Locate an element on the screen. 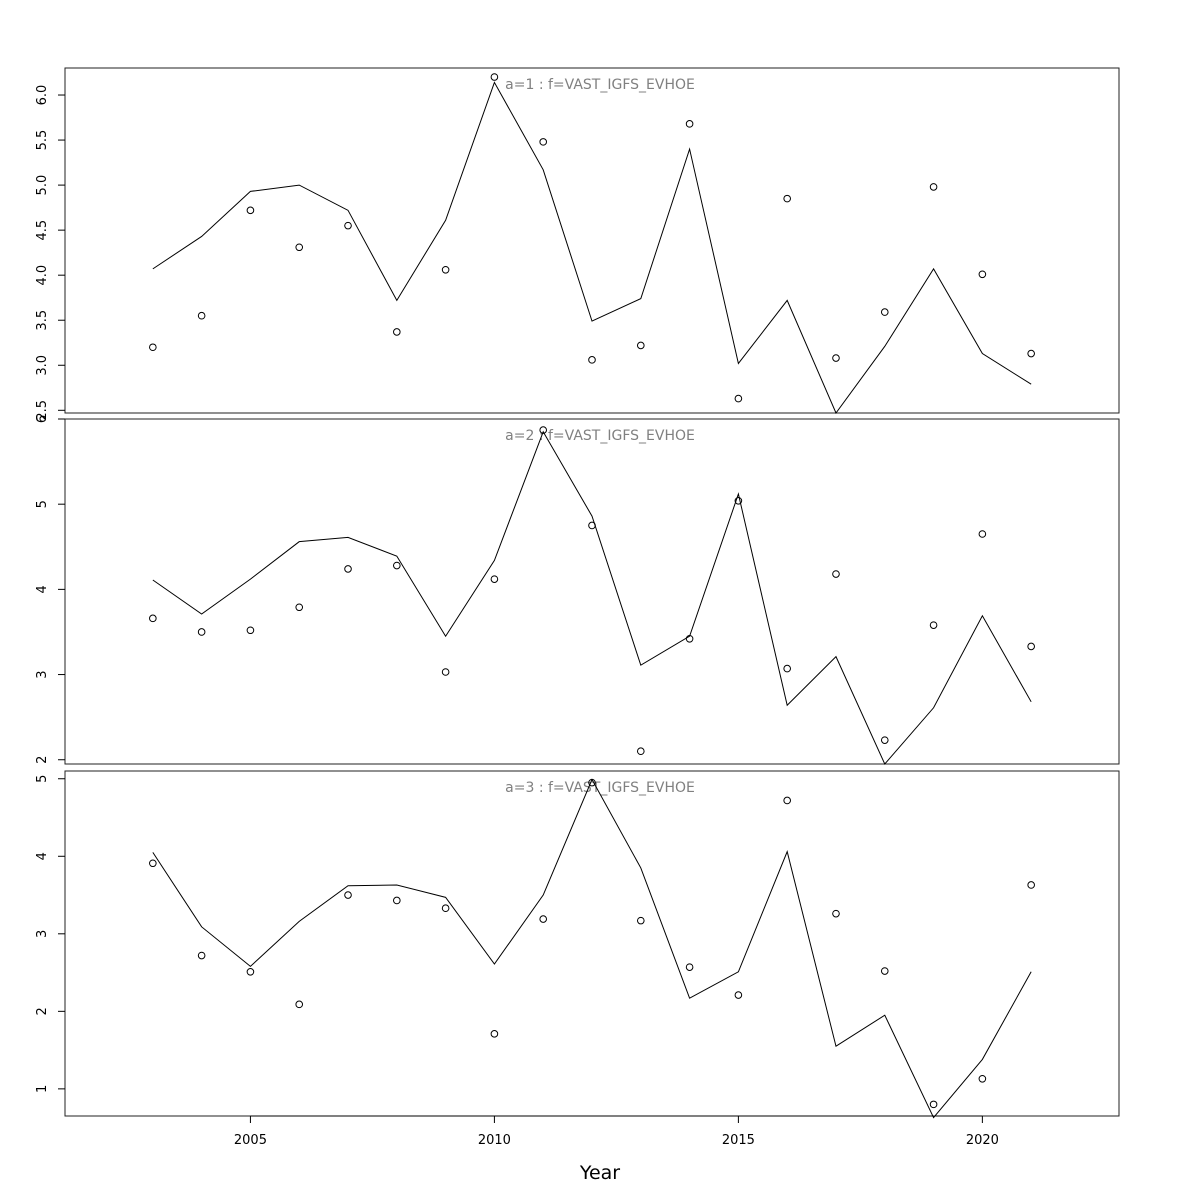  y-tick-label: 2.5 is located at coordinates (42, 410).